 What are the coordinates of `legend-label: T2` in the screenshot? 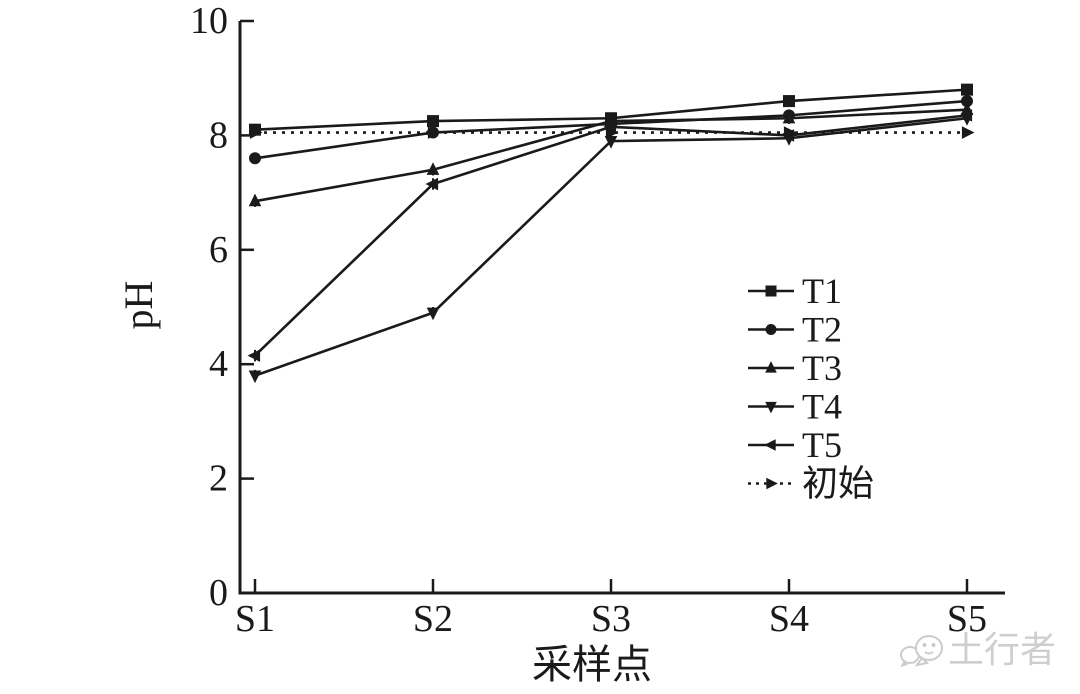 It's located at (822, 330).